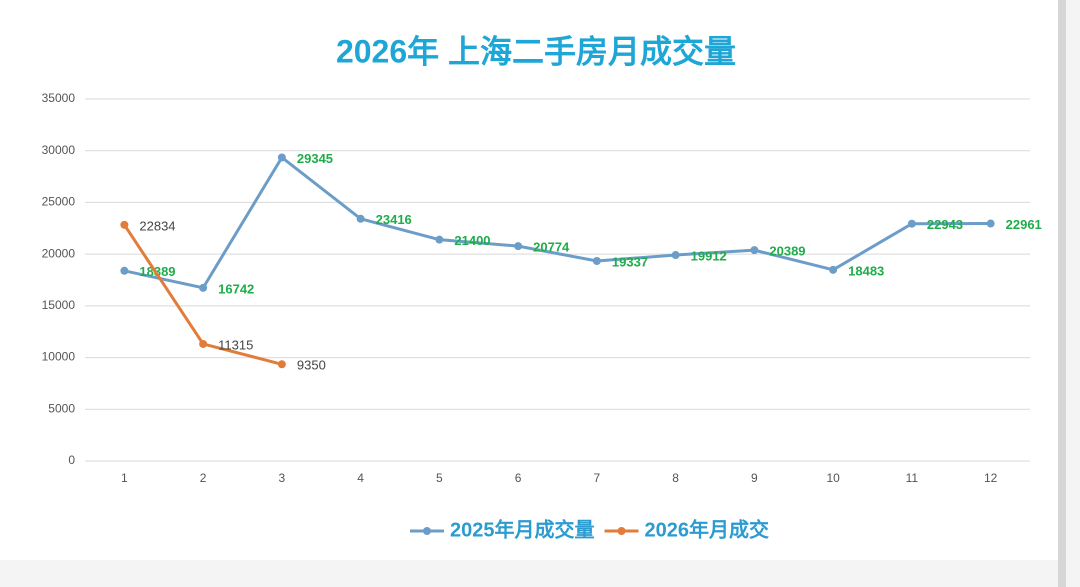 The width and height of the screenshot is (1080, 587). Describe the element at coordinates (124, 478) in the screenshot. I see `x-tick-label: 1` at that location.